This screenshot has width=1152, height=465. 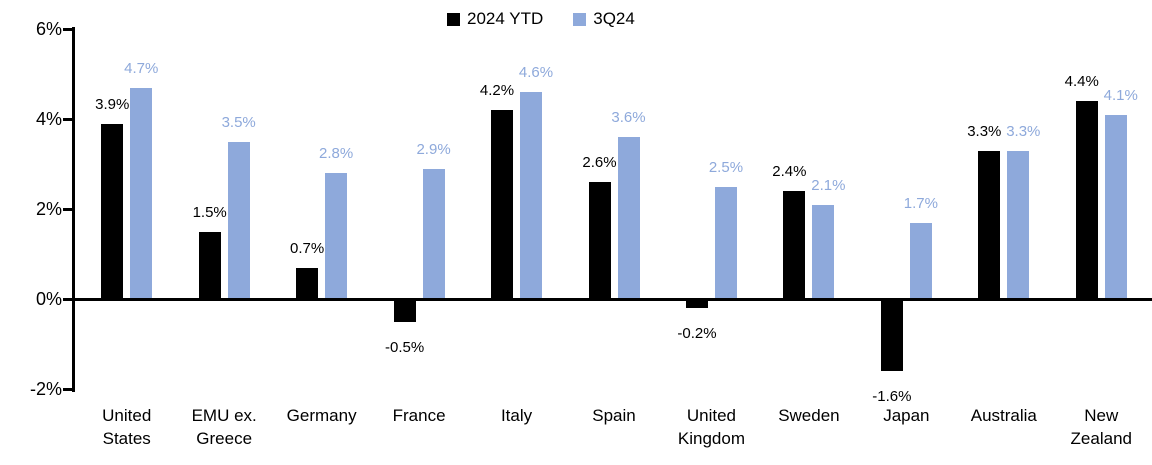 I want to click on 3q24-bar-new-zealand, so click(x=1115, y=206).